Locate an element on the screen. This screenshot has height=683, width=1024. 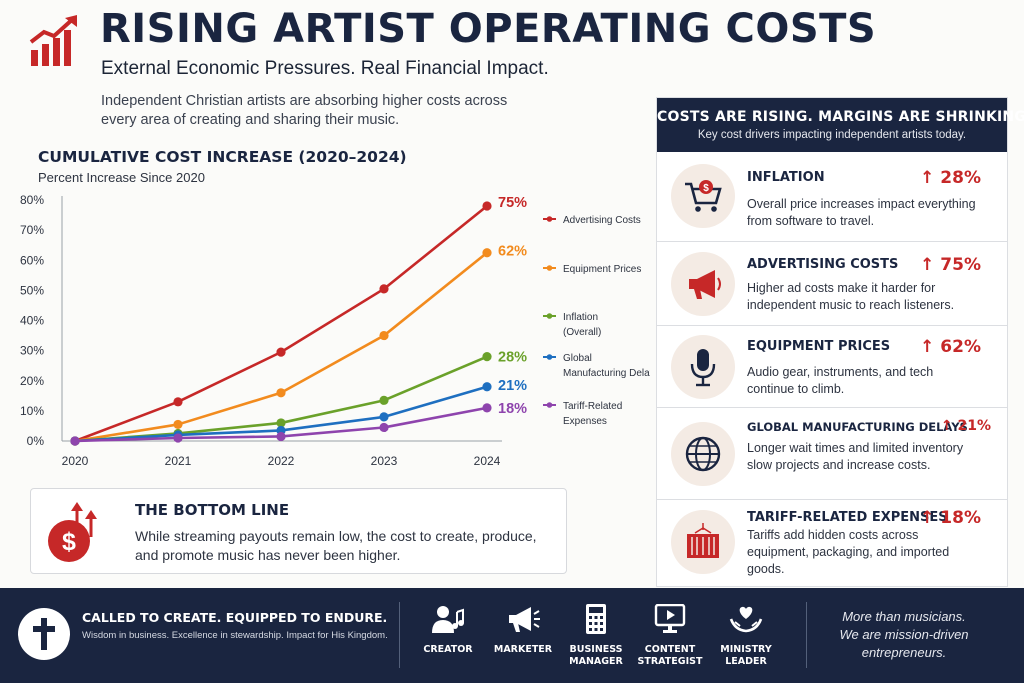
y-tick-label: 80% is located at coordinates (32, 200).